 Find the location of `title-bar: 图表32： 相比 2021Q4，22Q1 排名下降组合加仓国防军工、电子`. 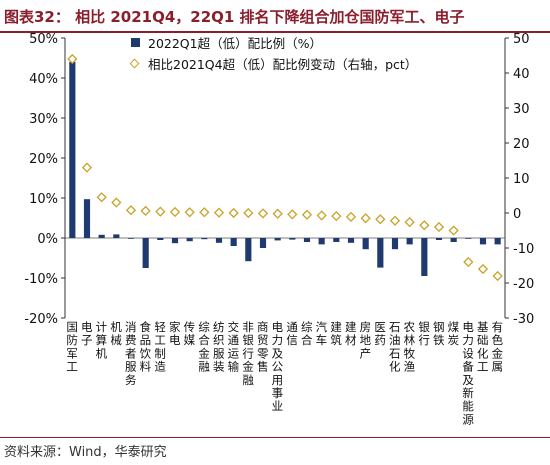

title-bar: 图表32： 相比 2021Q4，22Q1 排名下降组合加仓国防军工、电子 is located at coordinates (275, 16).